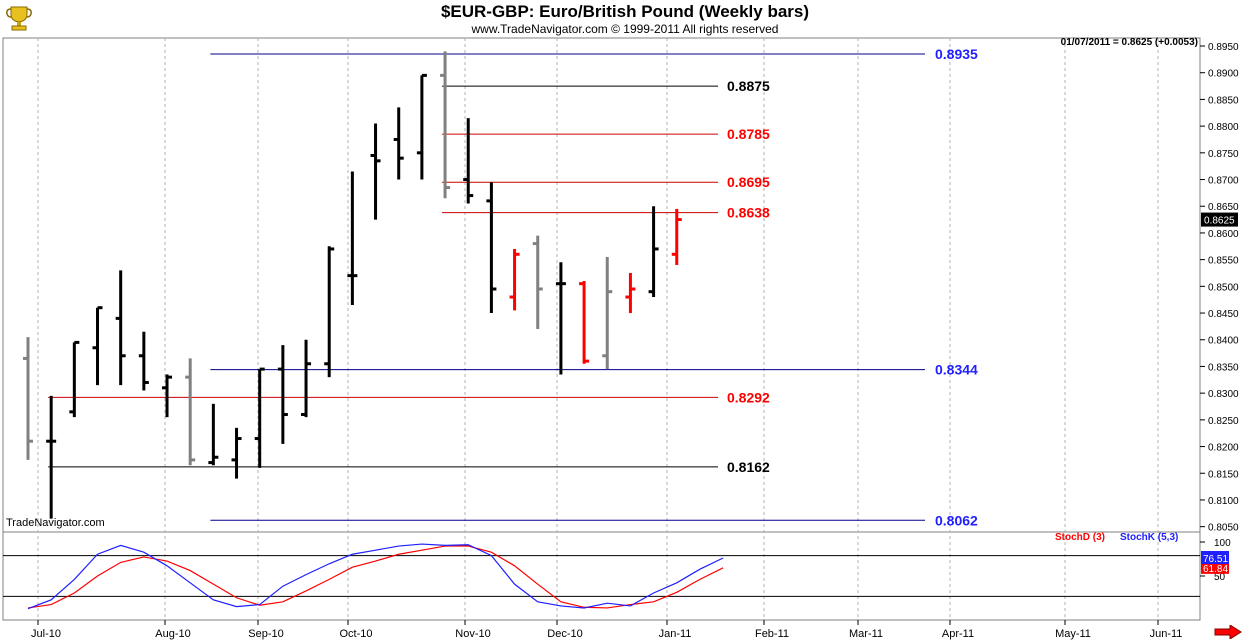 The height and width of the screenshot is (643, 1250). I want to click on level-label: 0.8785, so click(748, 134).